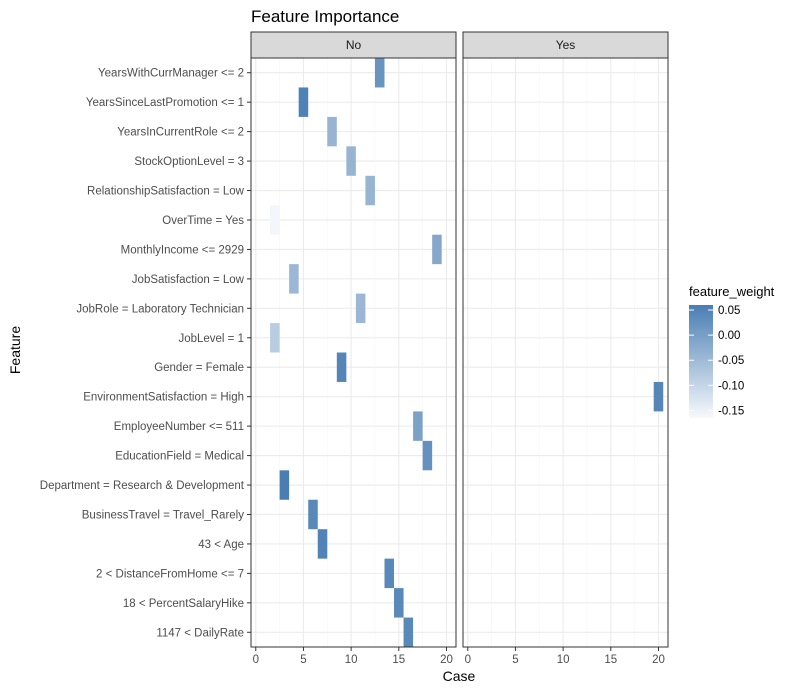 The height and width of the screenshot is (692, 800). Describe the element at coordinates (200, 633) in the screenshot. I see `y-tick-label: 1147 < DailyRate` at that location.